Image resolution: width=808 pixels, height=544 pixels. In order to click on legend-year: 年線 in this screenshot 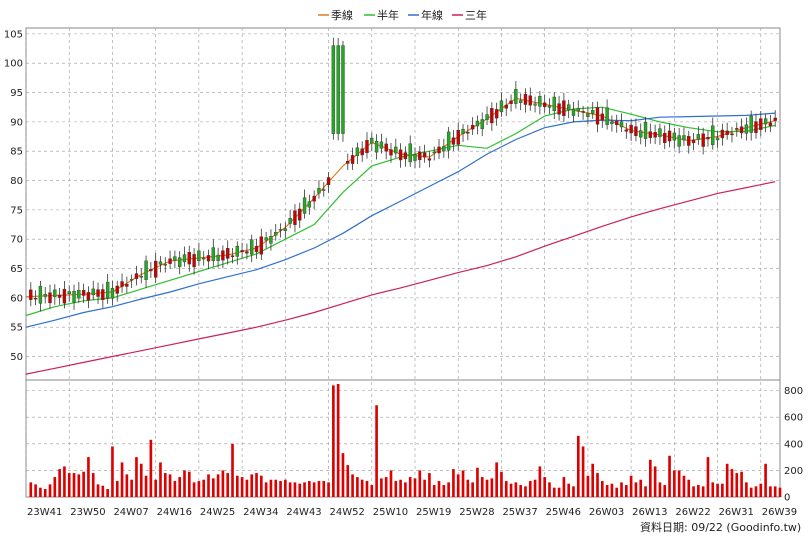, I will do `click(432, 15)`.